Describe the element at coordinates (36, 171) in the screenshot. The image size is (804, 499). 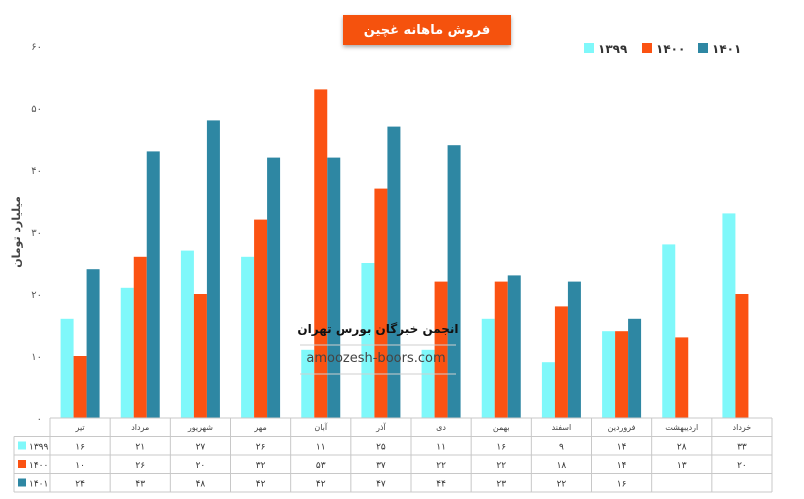
I see `y-tick-label: ۴۰` at that location.